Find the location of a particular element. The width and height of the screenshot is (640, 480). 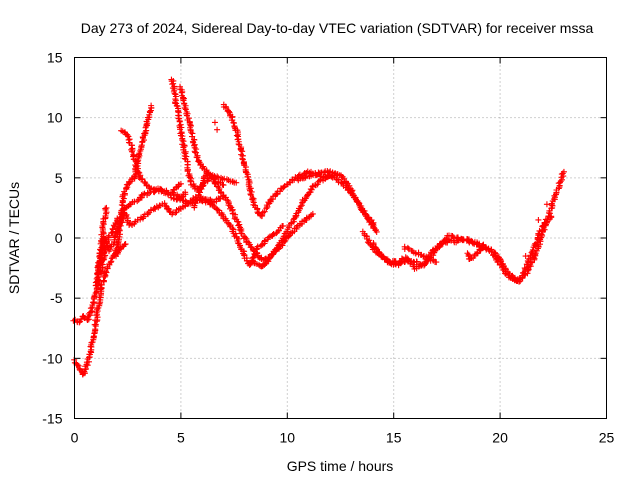

y-tick-label: 5 is located at coordinates (59, 178).